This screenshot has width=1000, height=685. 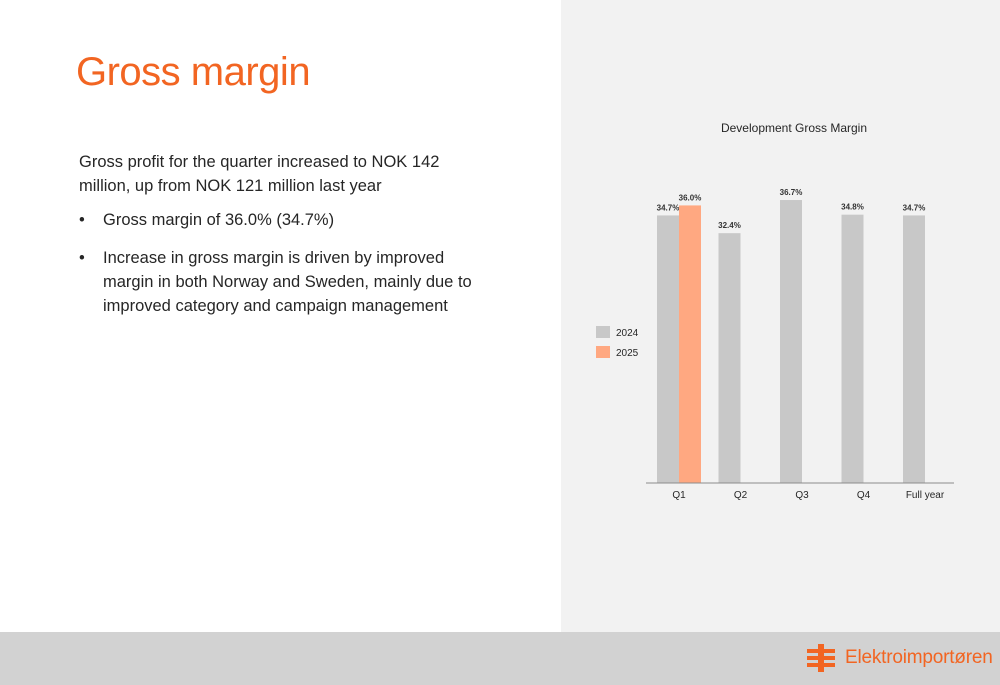 What do you see at coordinates (925, 495) in the screenshot?
I see `x-tick-label: Full year` at bounding box center [925, 495].